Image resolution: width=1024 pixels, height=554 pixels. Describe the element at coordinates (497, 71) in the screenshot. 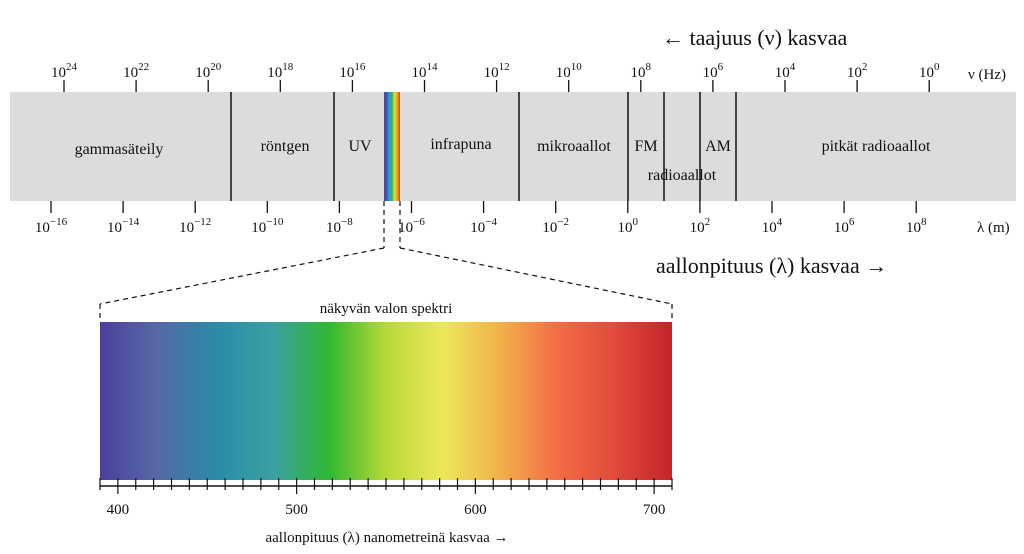

I see `frequency-tick-label: 10¹²` at that location.